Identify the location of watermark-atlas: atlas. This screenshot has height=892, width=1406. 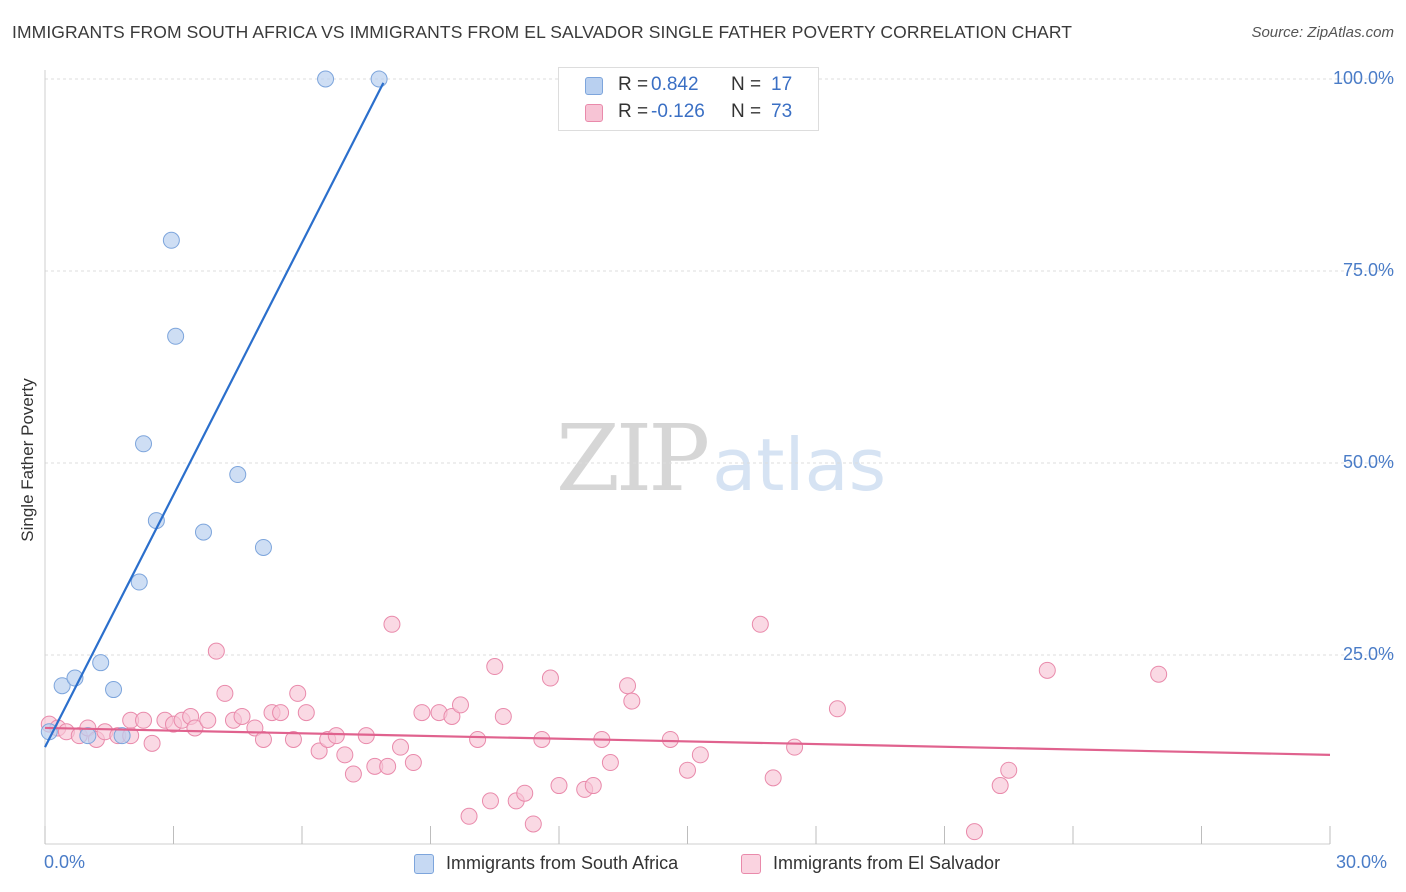
(799, 465).